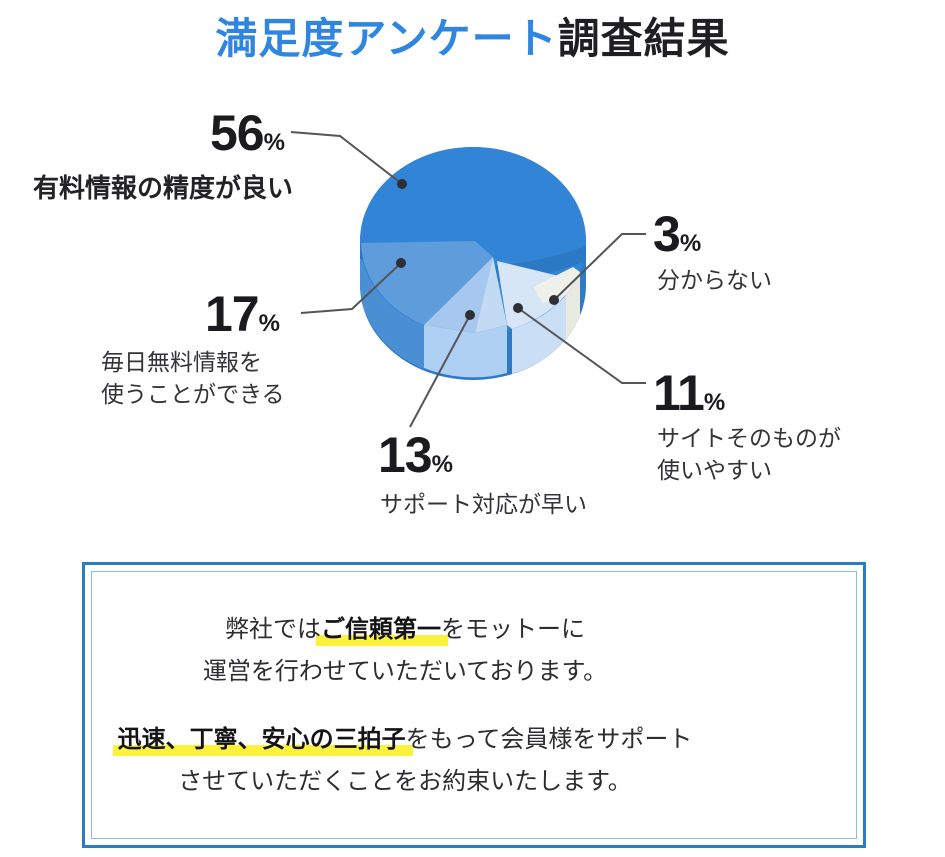  Describe the element at coordinates (386, 38) in the screenshot. I see `page-title-accent: 満足度アンケート` at that location.